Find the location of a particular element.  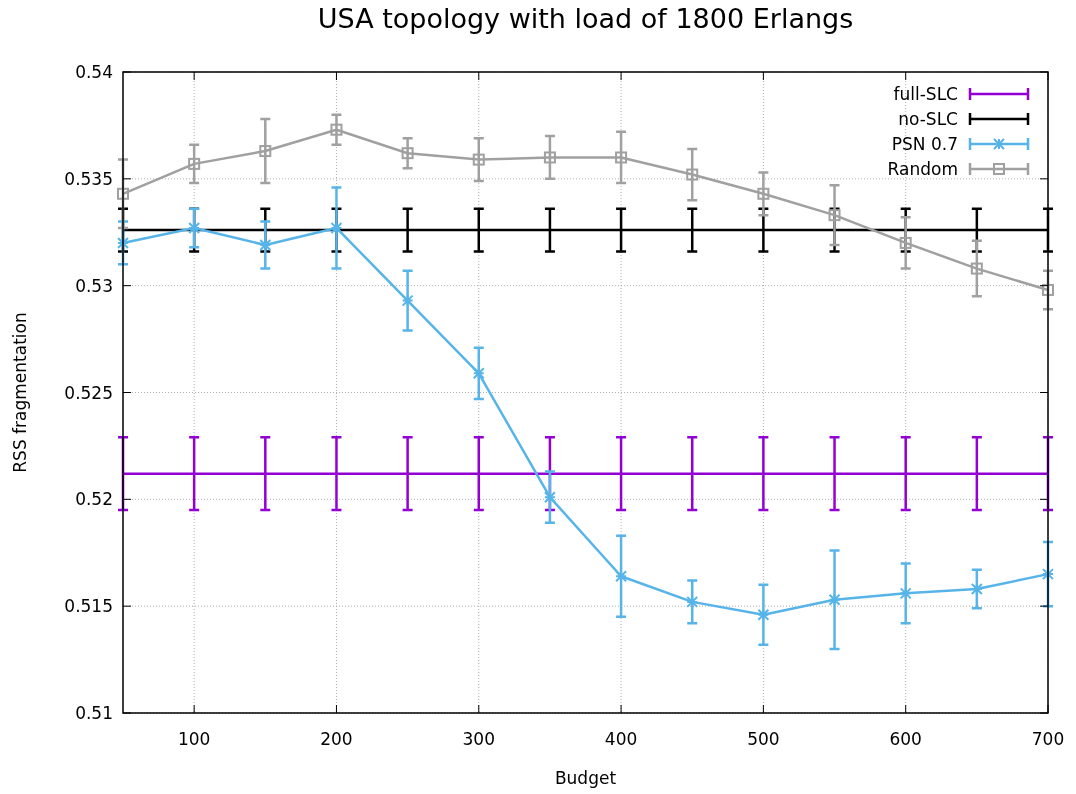

y-tick-label: 0.525 is located at coordinates (88, 392).